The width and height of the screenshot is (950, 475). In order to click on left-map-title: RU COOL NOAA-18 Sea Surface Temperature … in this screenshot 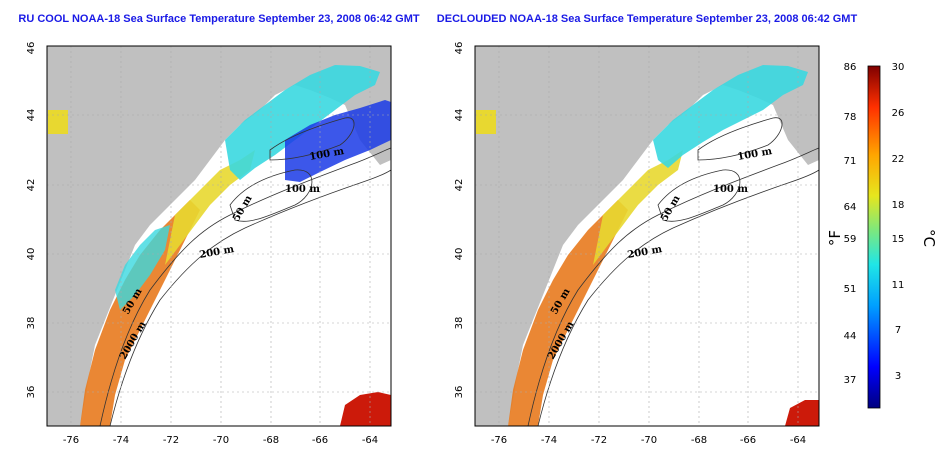, I will do `click(219, 19)`.